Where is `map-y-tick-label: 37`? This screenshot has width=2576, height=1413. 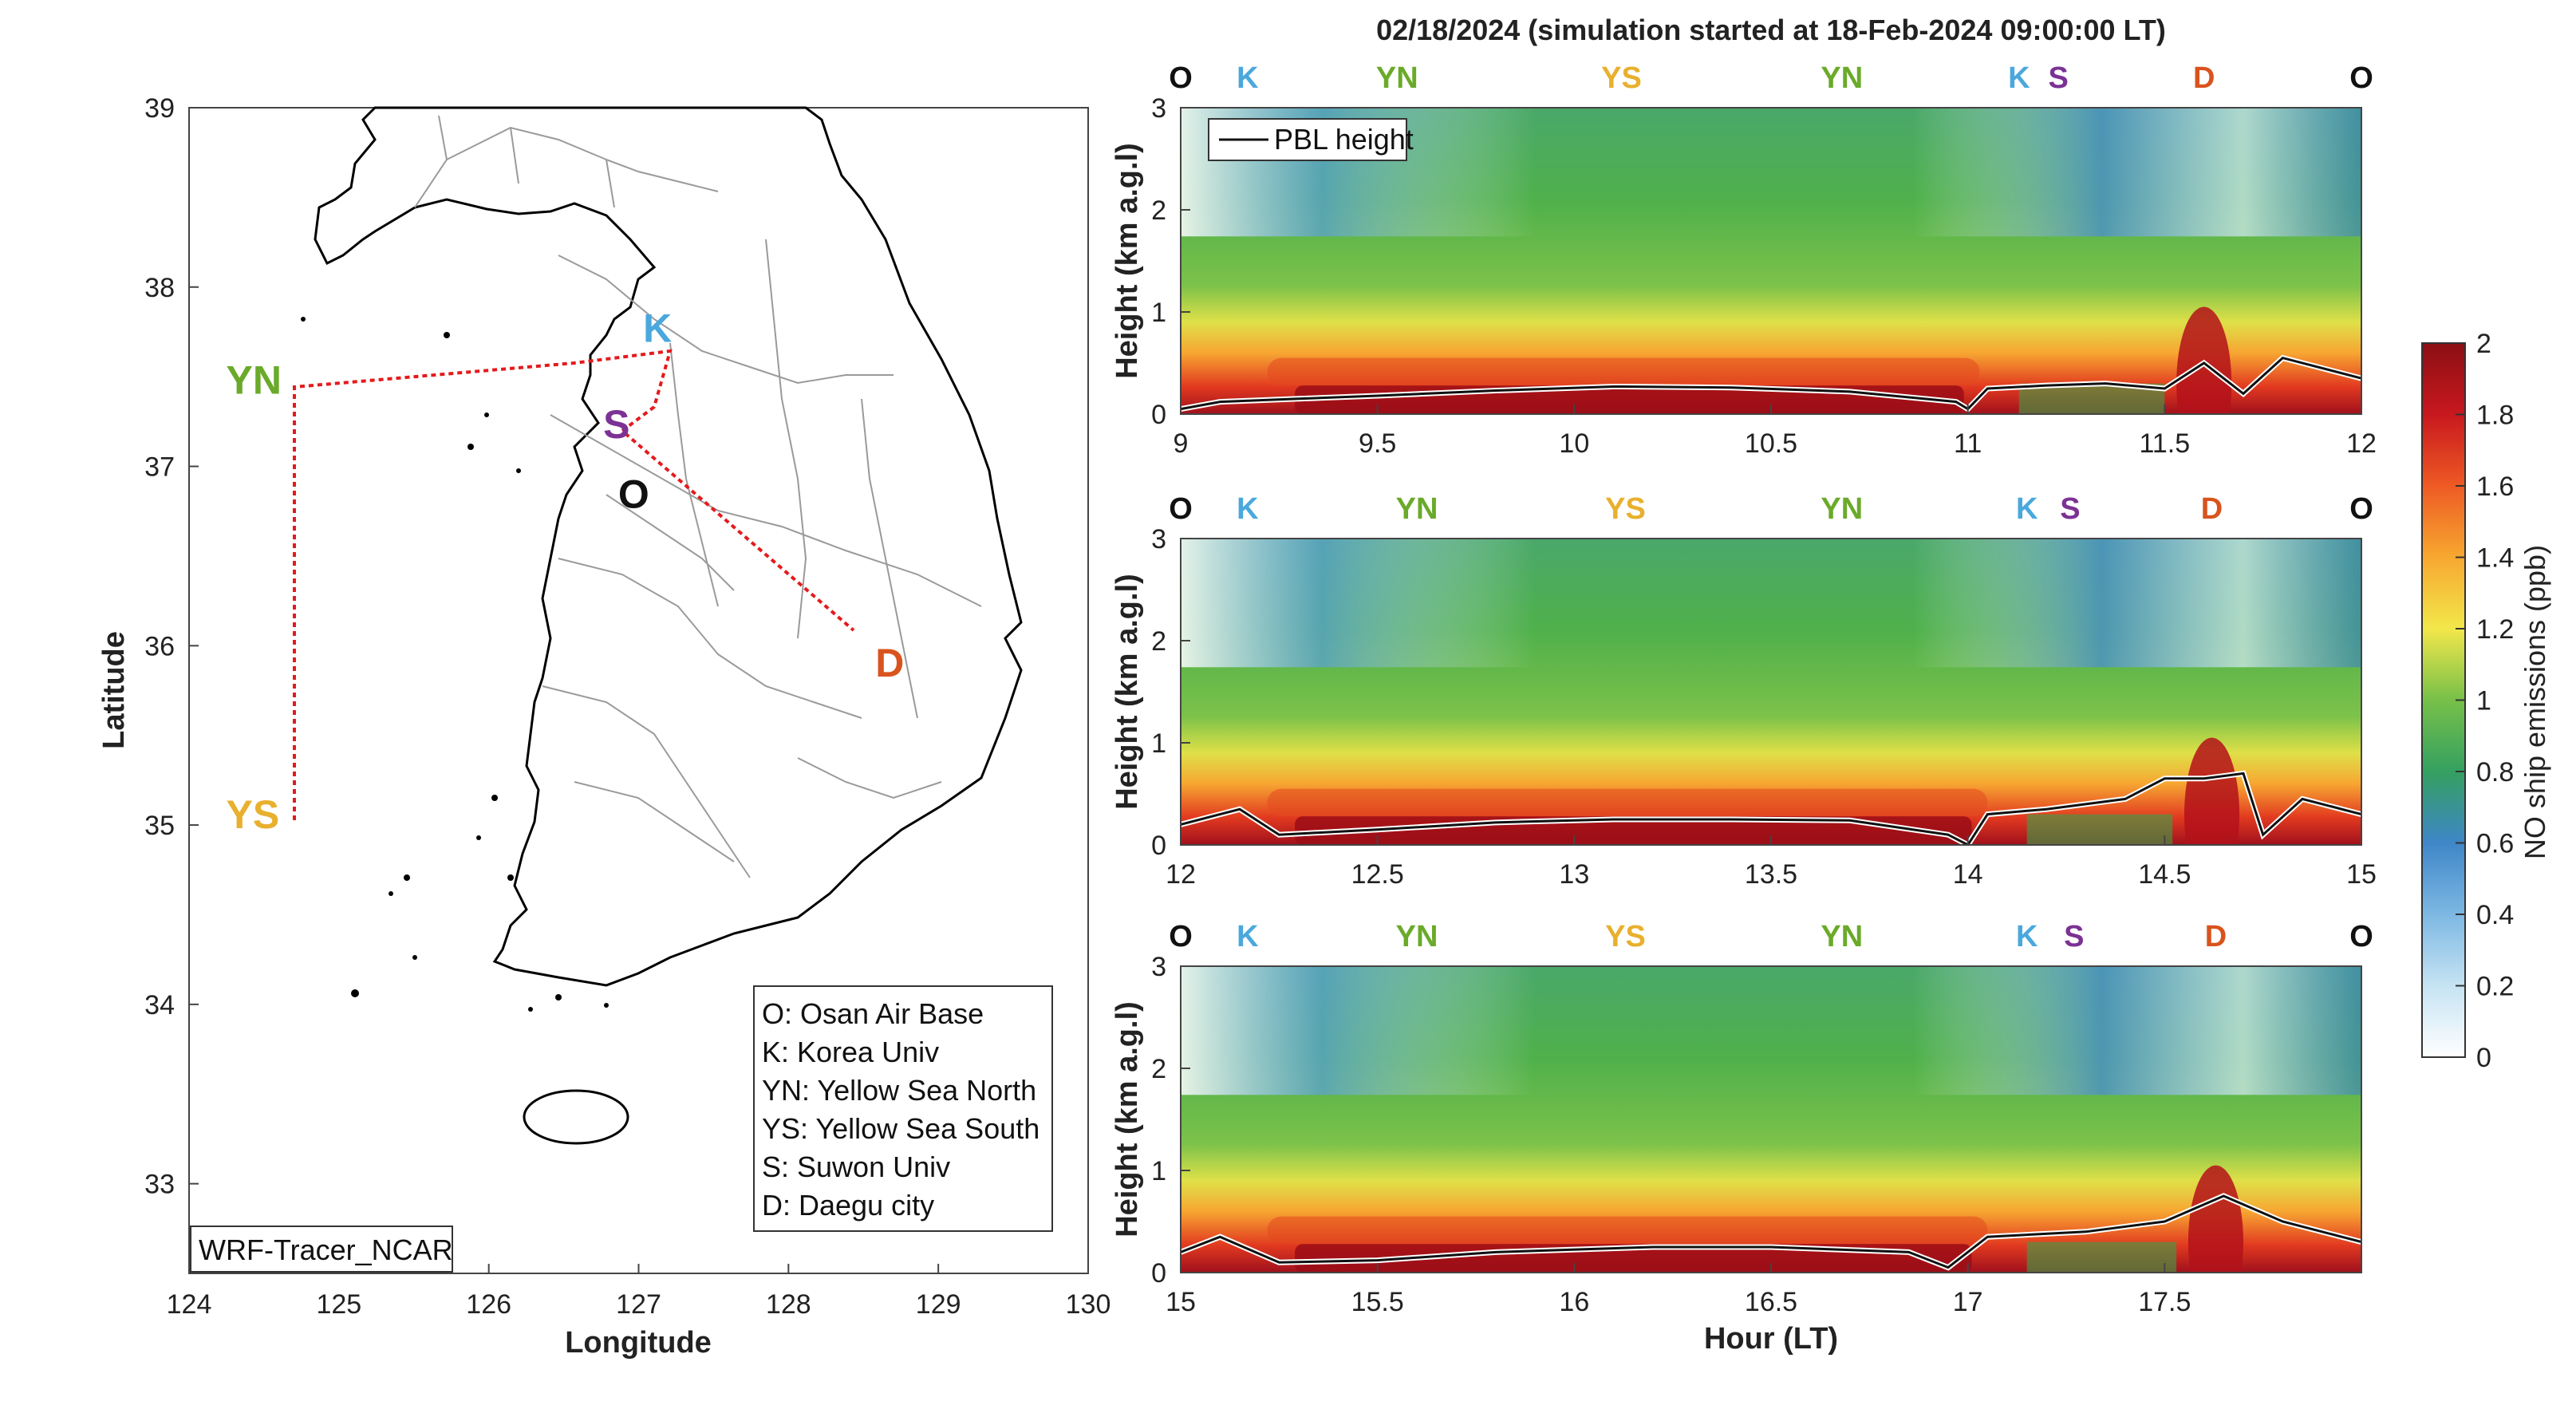 map-y-tick-label: 37 is located at coordinates (160, 467).